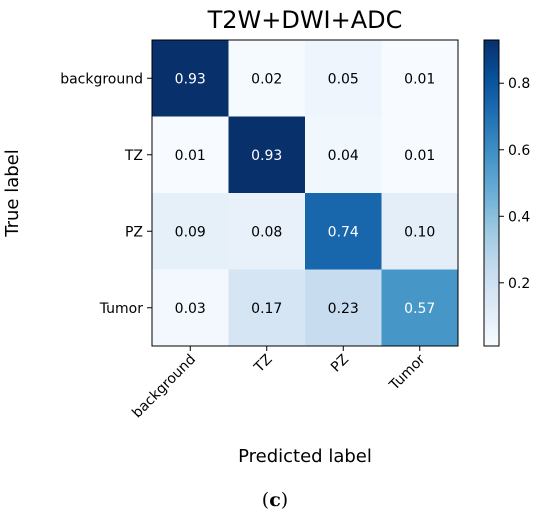  I want to click on figure-caption: (c), so click(275, 500).